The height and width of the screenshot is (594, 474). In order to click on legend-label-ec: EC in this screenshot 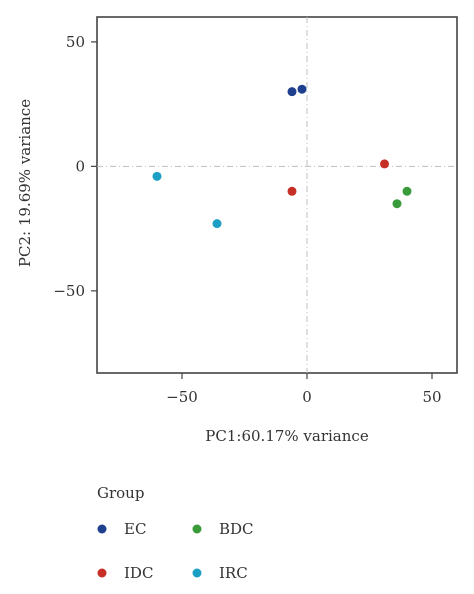, I will do `click(135, 529)`.